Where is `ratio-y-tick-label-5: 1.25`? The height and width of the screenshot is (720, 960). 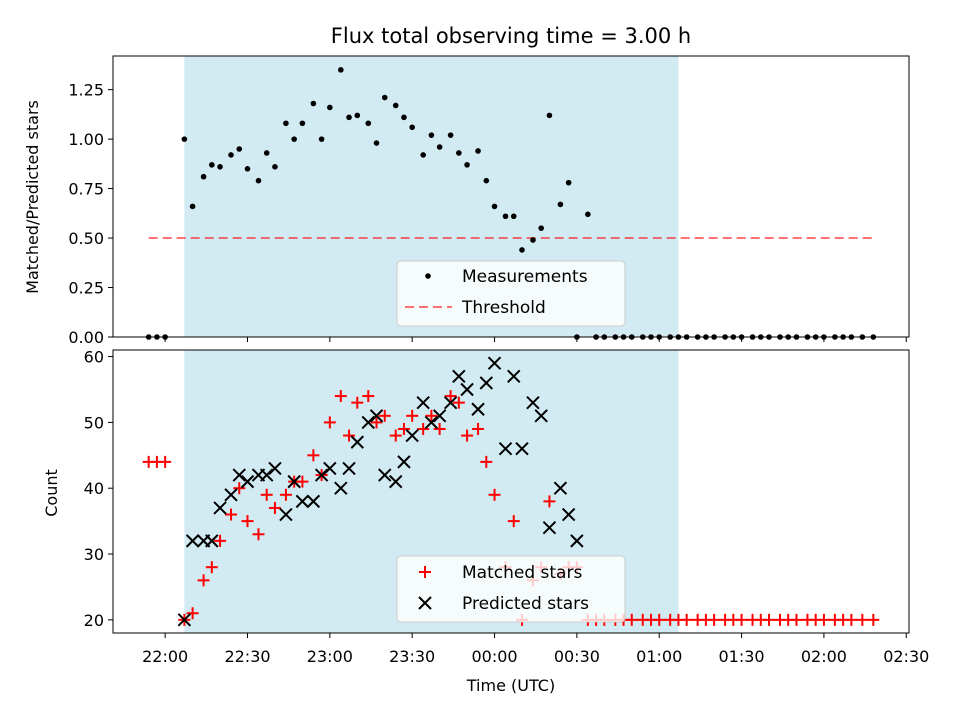
ratio-y-tick-label-5: 1.25 is located at coordinates (86, 90).